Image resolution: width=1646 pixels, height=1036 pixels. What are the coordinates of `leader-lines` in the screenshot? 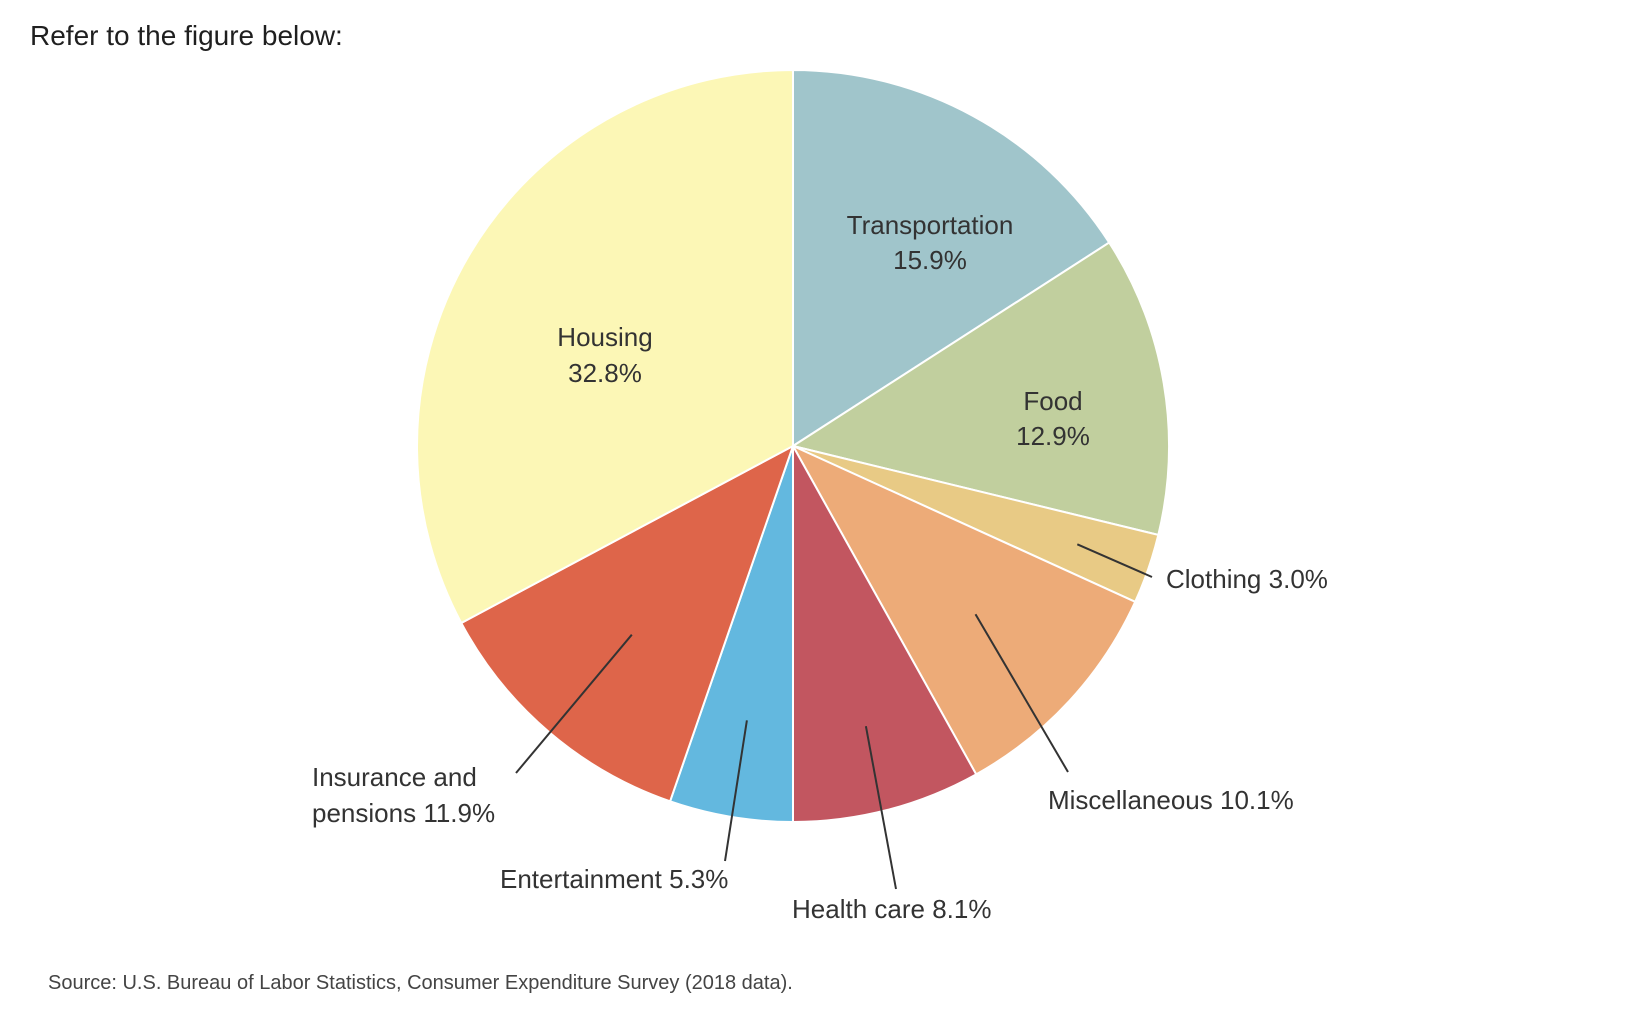 It's located at (834, 716).